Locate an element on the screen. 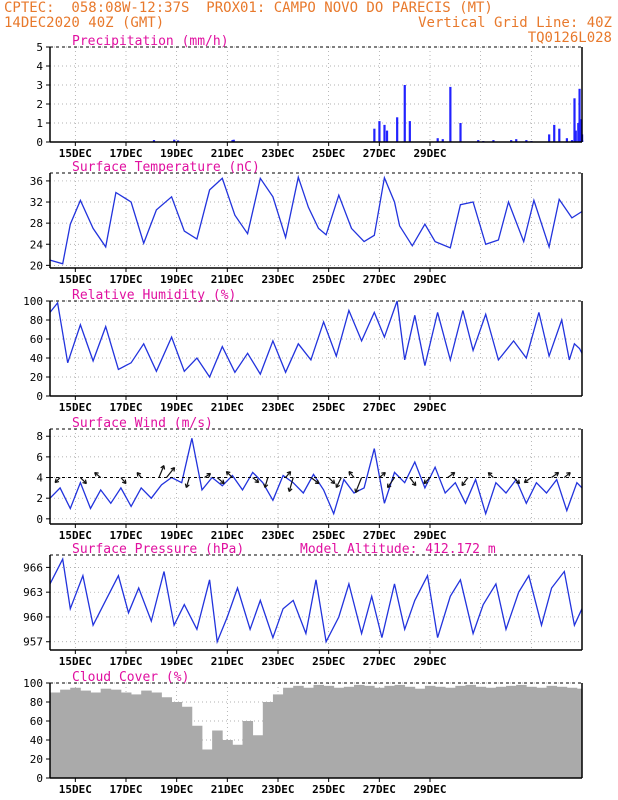  header-grid-note: Vertical Grid Line: 40Z is located at coordinates (515, 23).